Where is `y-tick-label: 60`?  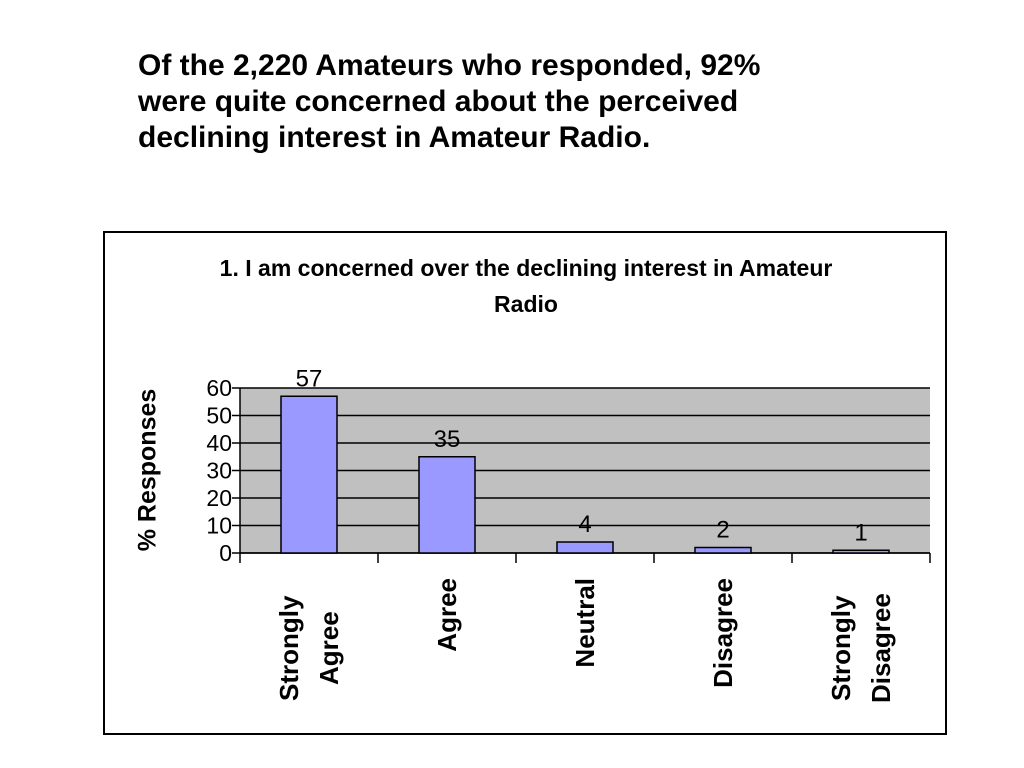 y-tick-label: 60 is located at coordinates (219, 388).